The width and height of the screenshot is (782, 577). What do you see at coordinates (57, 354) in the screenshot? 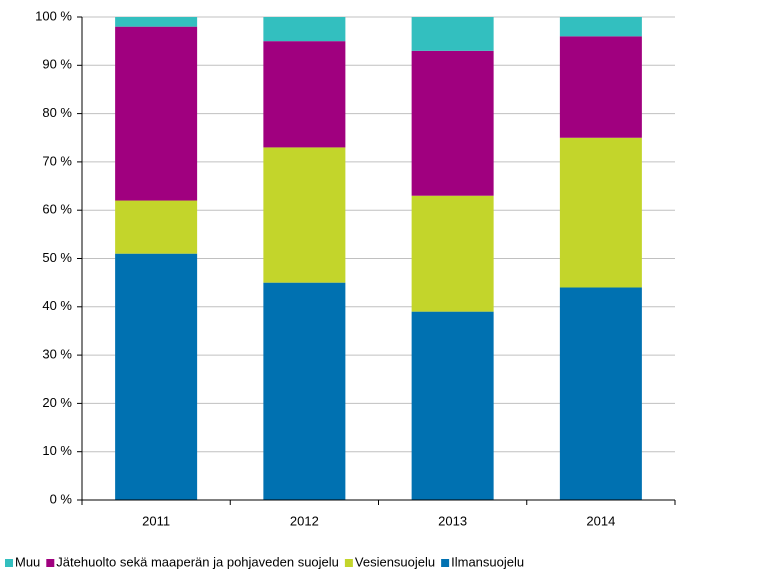
I see `y-tick-label: 30 %` at bounding box center [57, 354].